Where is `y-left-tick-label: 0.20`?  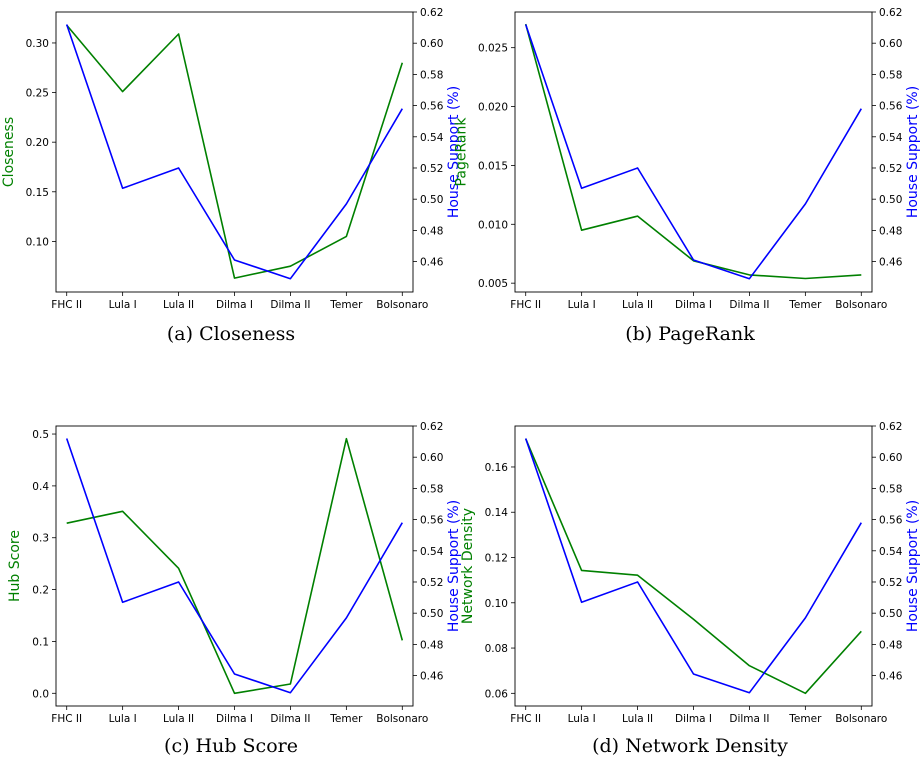
y-left-tick-label: 0.20 is located at coordinates (37, 143).